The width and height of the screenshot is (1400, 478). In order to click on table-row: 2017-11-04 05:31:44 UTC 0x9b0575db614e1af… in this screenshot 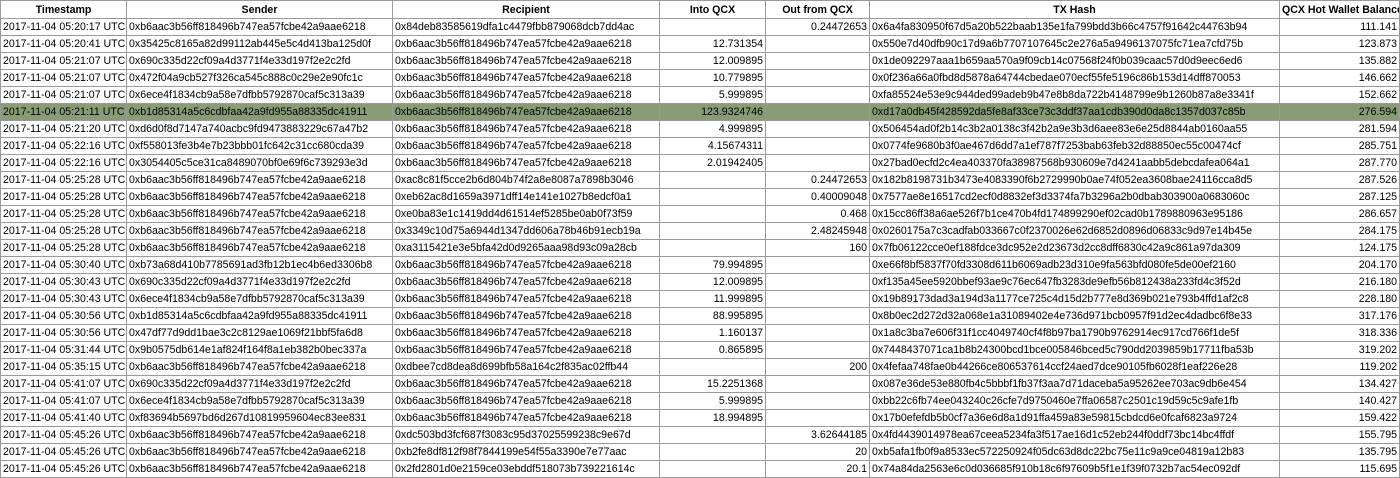, I will do `click(700, 350)`.